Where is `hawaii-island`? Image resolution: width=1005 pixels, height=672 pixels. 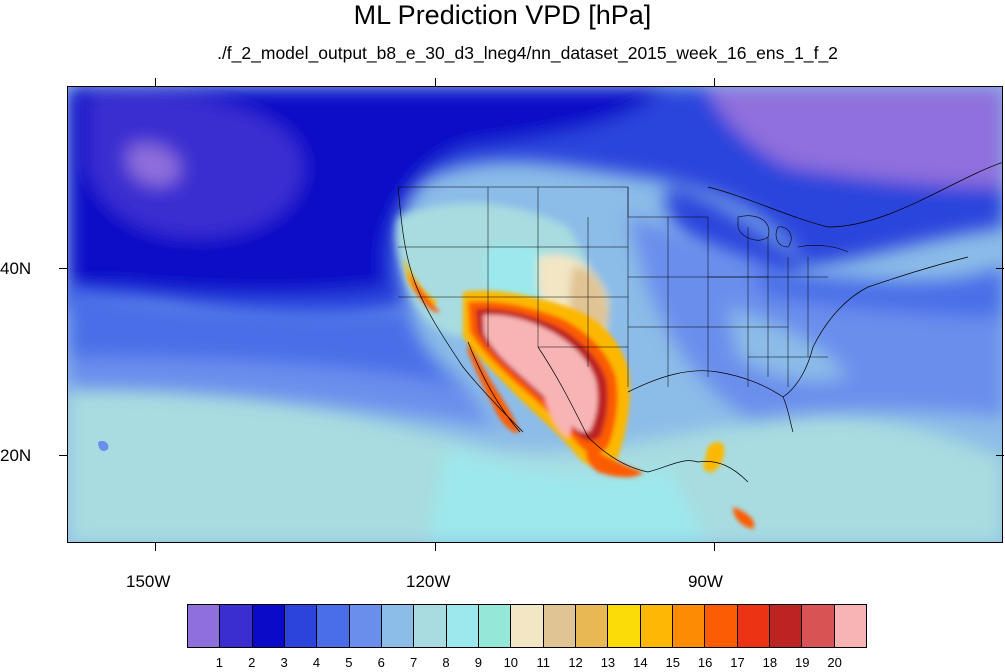 hawaii-island is located at coordinates (103, 445).